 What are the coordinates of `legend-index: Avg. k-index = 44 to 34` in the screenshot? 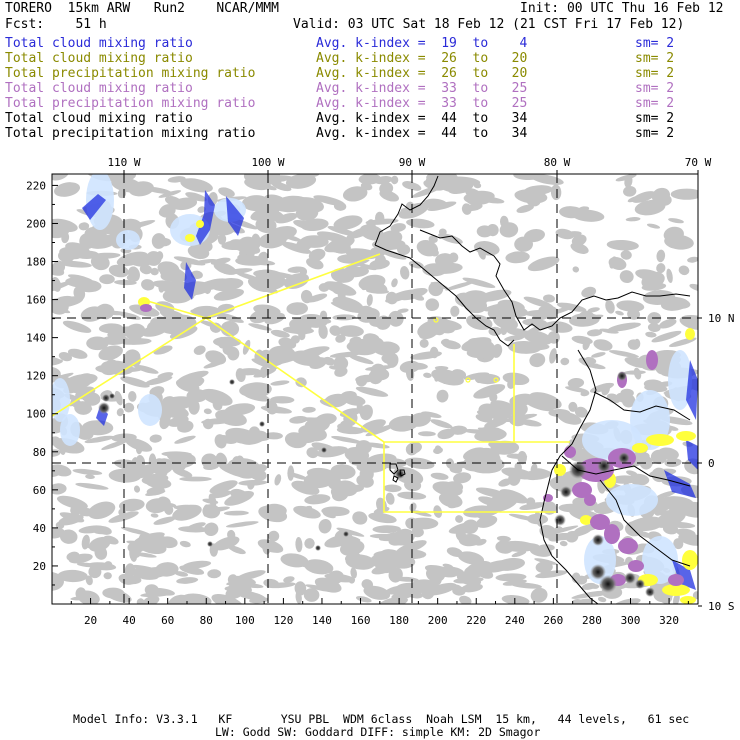 It's located at (422, 118).